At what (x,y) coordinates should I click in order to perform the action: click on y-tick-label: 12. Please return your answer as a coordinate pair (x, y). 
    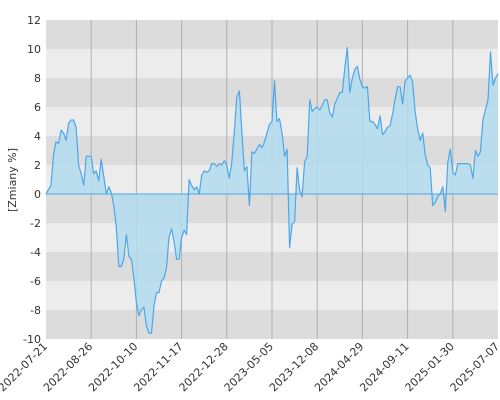
    Looking at the image, I should click on (34, 20).